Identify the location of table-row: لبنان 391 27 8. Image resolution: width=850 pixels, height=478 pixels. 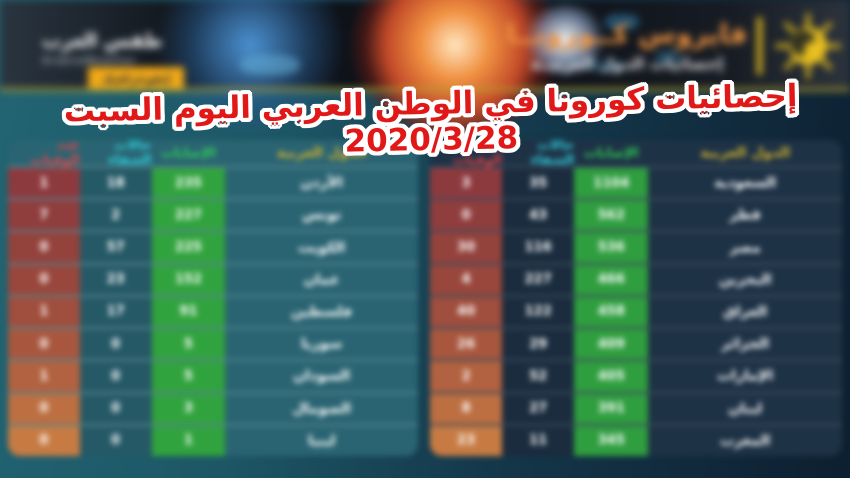
(636, 407).